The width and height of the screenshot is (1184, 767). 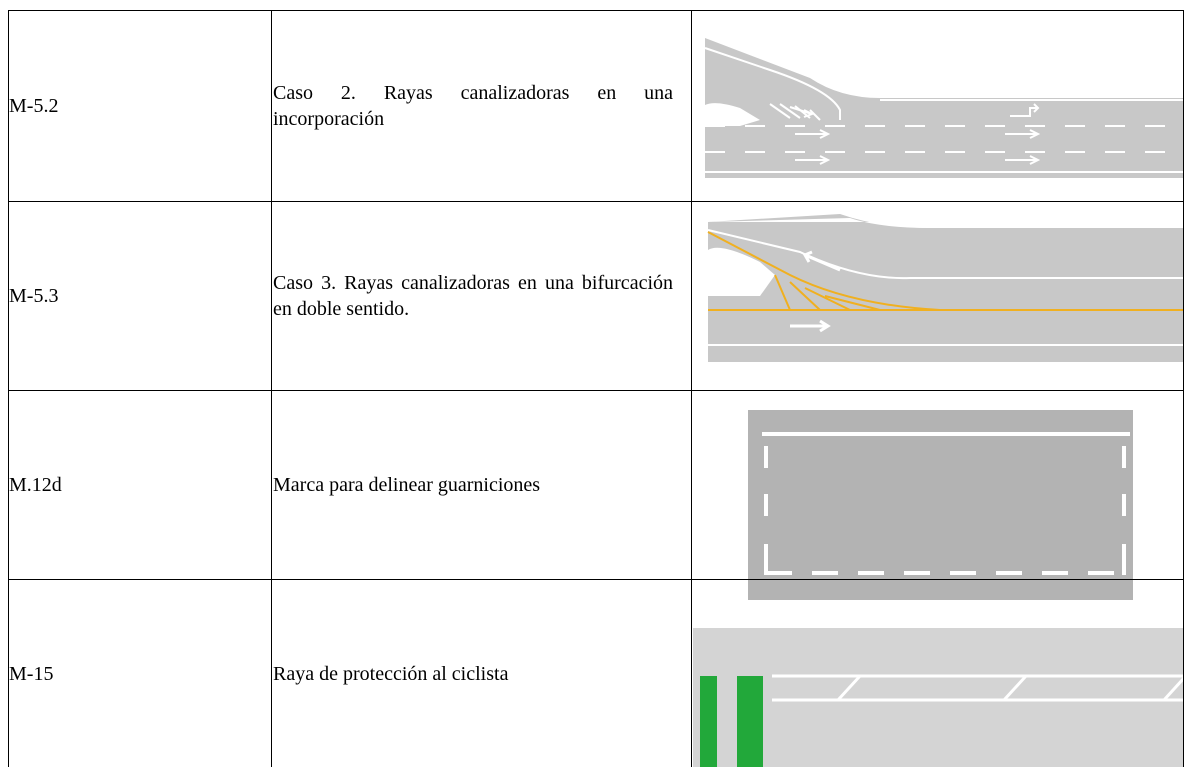 What do you see at coordinates (940, 505) in the screenshot?
I see `diagram-m12d` at bounding box center [940, 505].